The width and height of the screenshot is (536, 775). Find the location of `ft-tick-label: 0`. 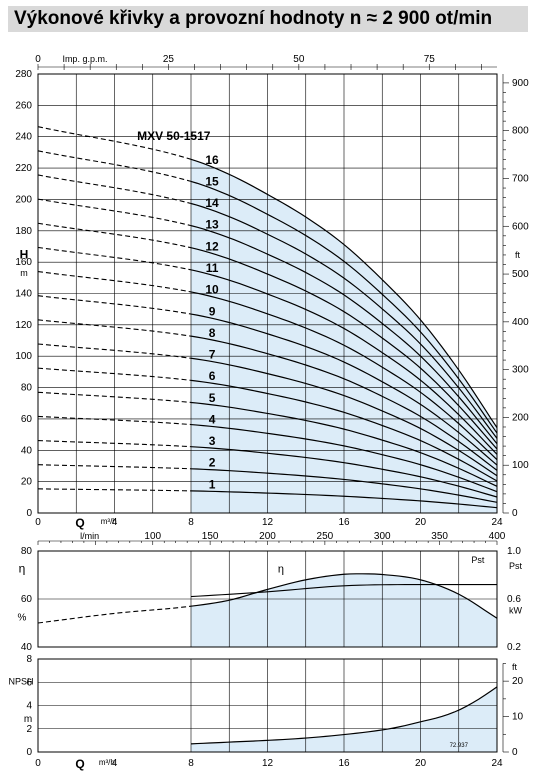

ft-tick-label: 0 is located at coordinates (515, 513).